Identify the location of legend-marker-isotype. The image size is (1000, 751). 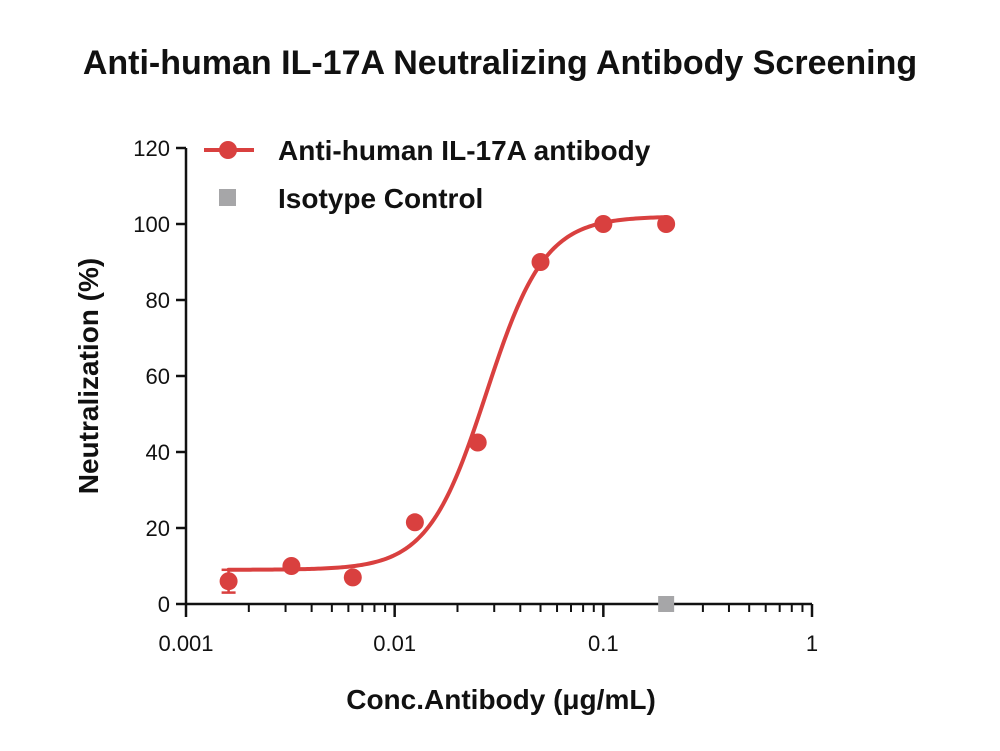
(227, 197).